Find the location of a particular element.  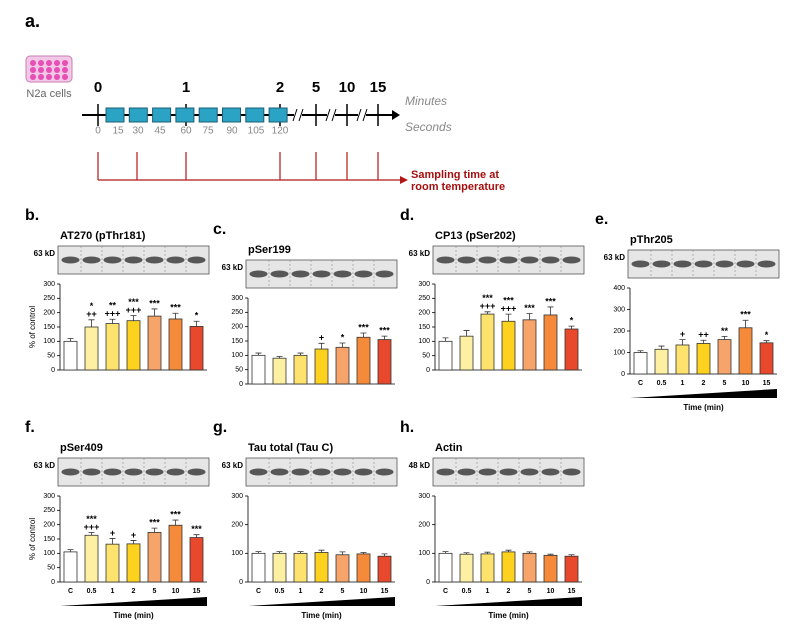

x-tick-label: 5 is located at coordinates (530, 591).